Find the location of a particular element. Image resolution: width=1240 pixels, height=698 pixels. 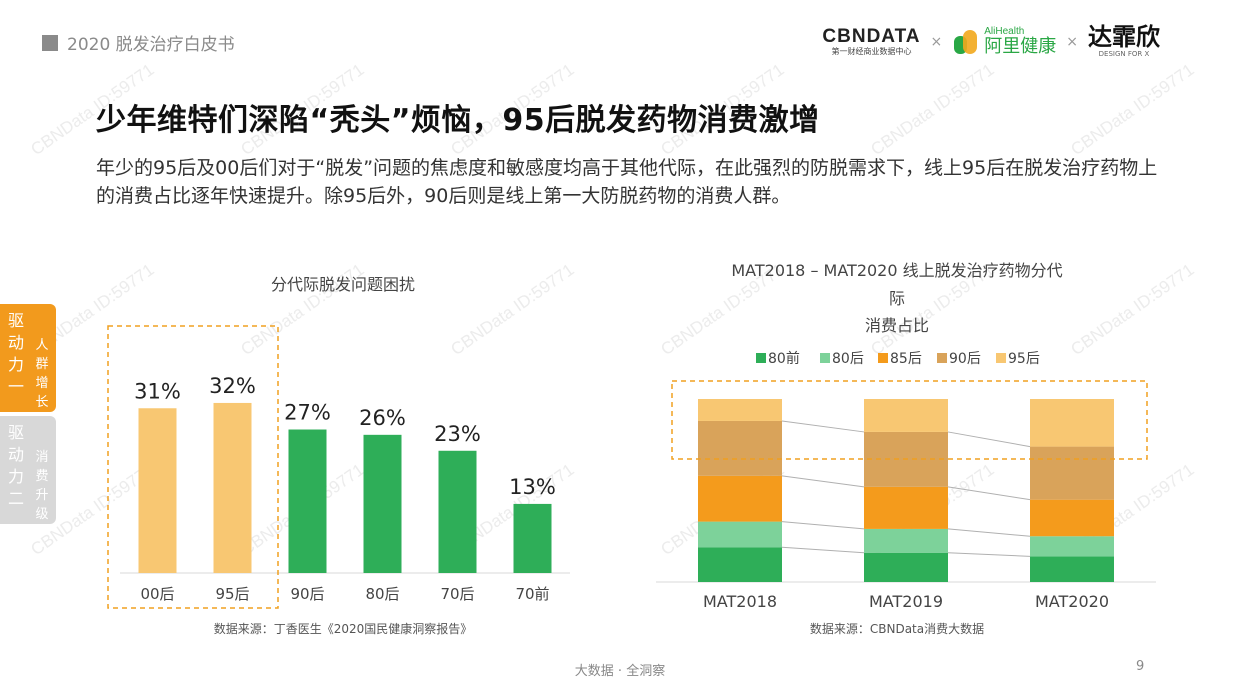

bar-data-label: 13% is located at coordinates (532, 487).